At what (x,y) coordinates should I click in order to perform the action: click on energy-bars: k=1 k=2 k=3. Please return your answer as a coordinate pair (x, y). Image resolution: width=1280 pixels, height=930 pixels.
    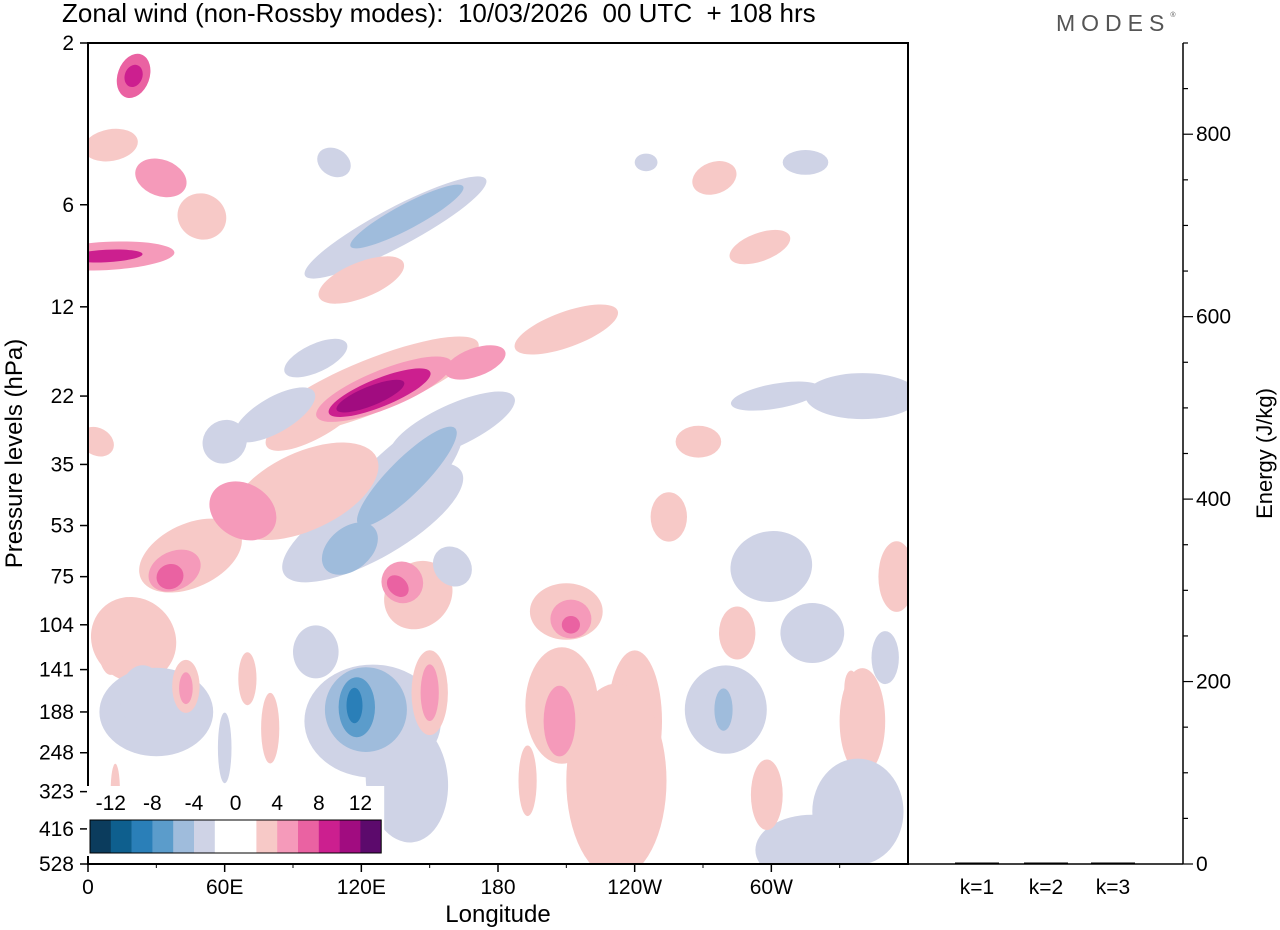
    Looking at the image, I should click on (1045, 880).